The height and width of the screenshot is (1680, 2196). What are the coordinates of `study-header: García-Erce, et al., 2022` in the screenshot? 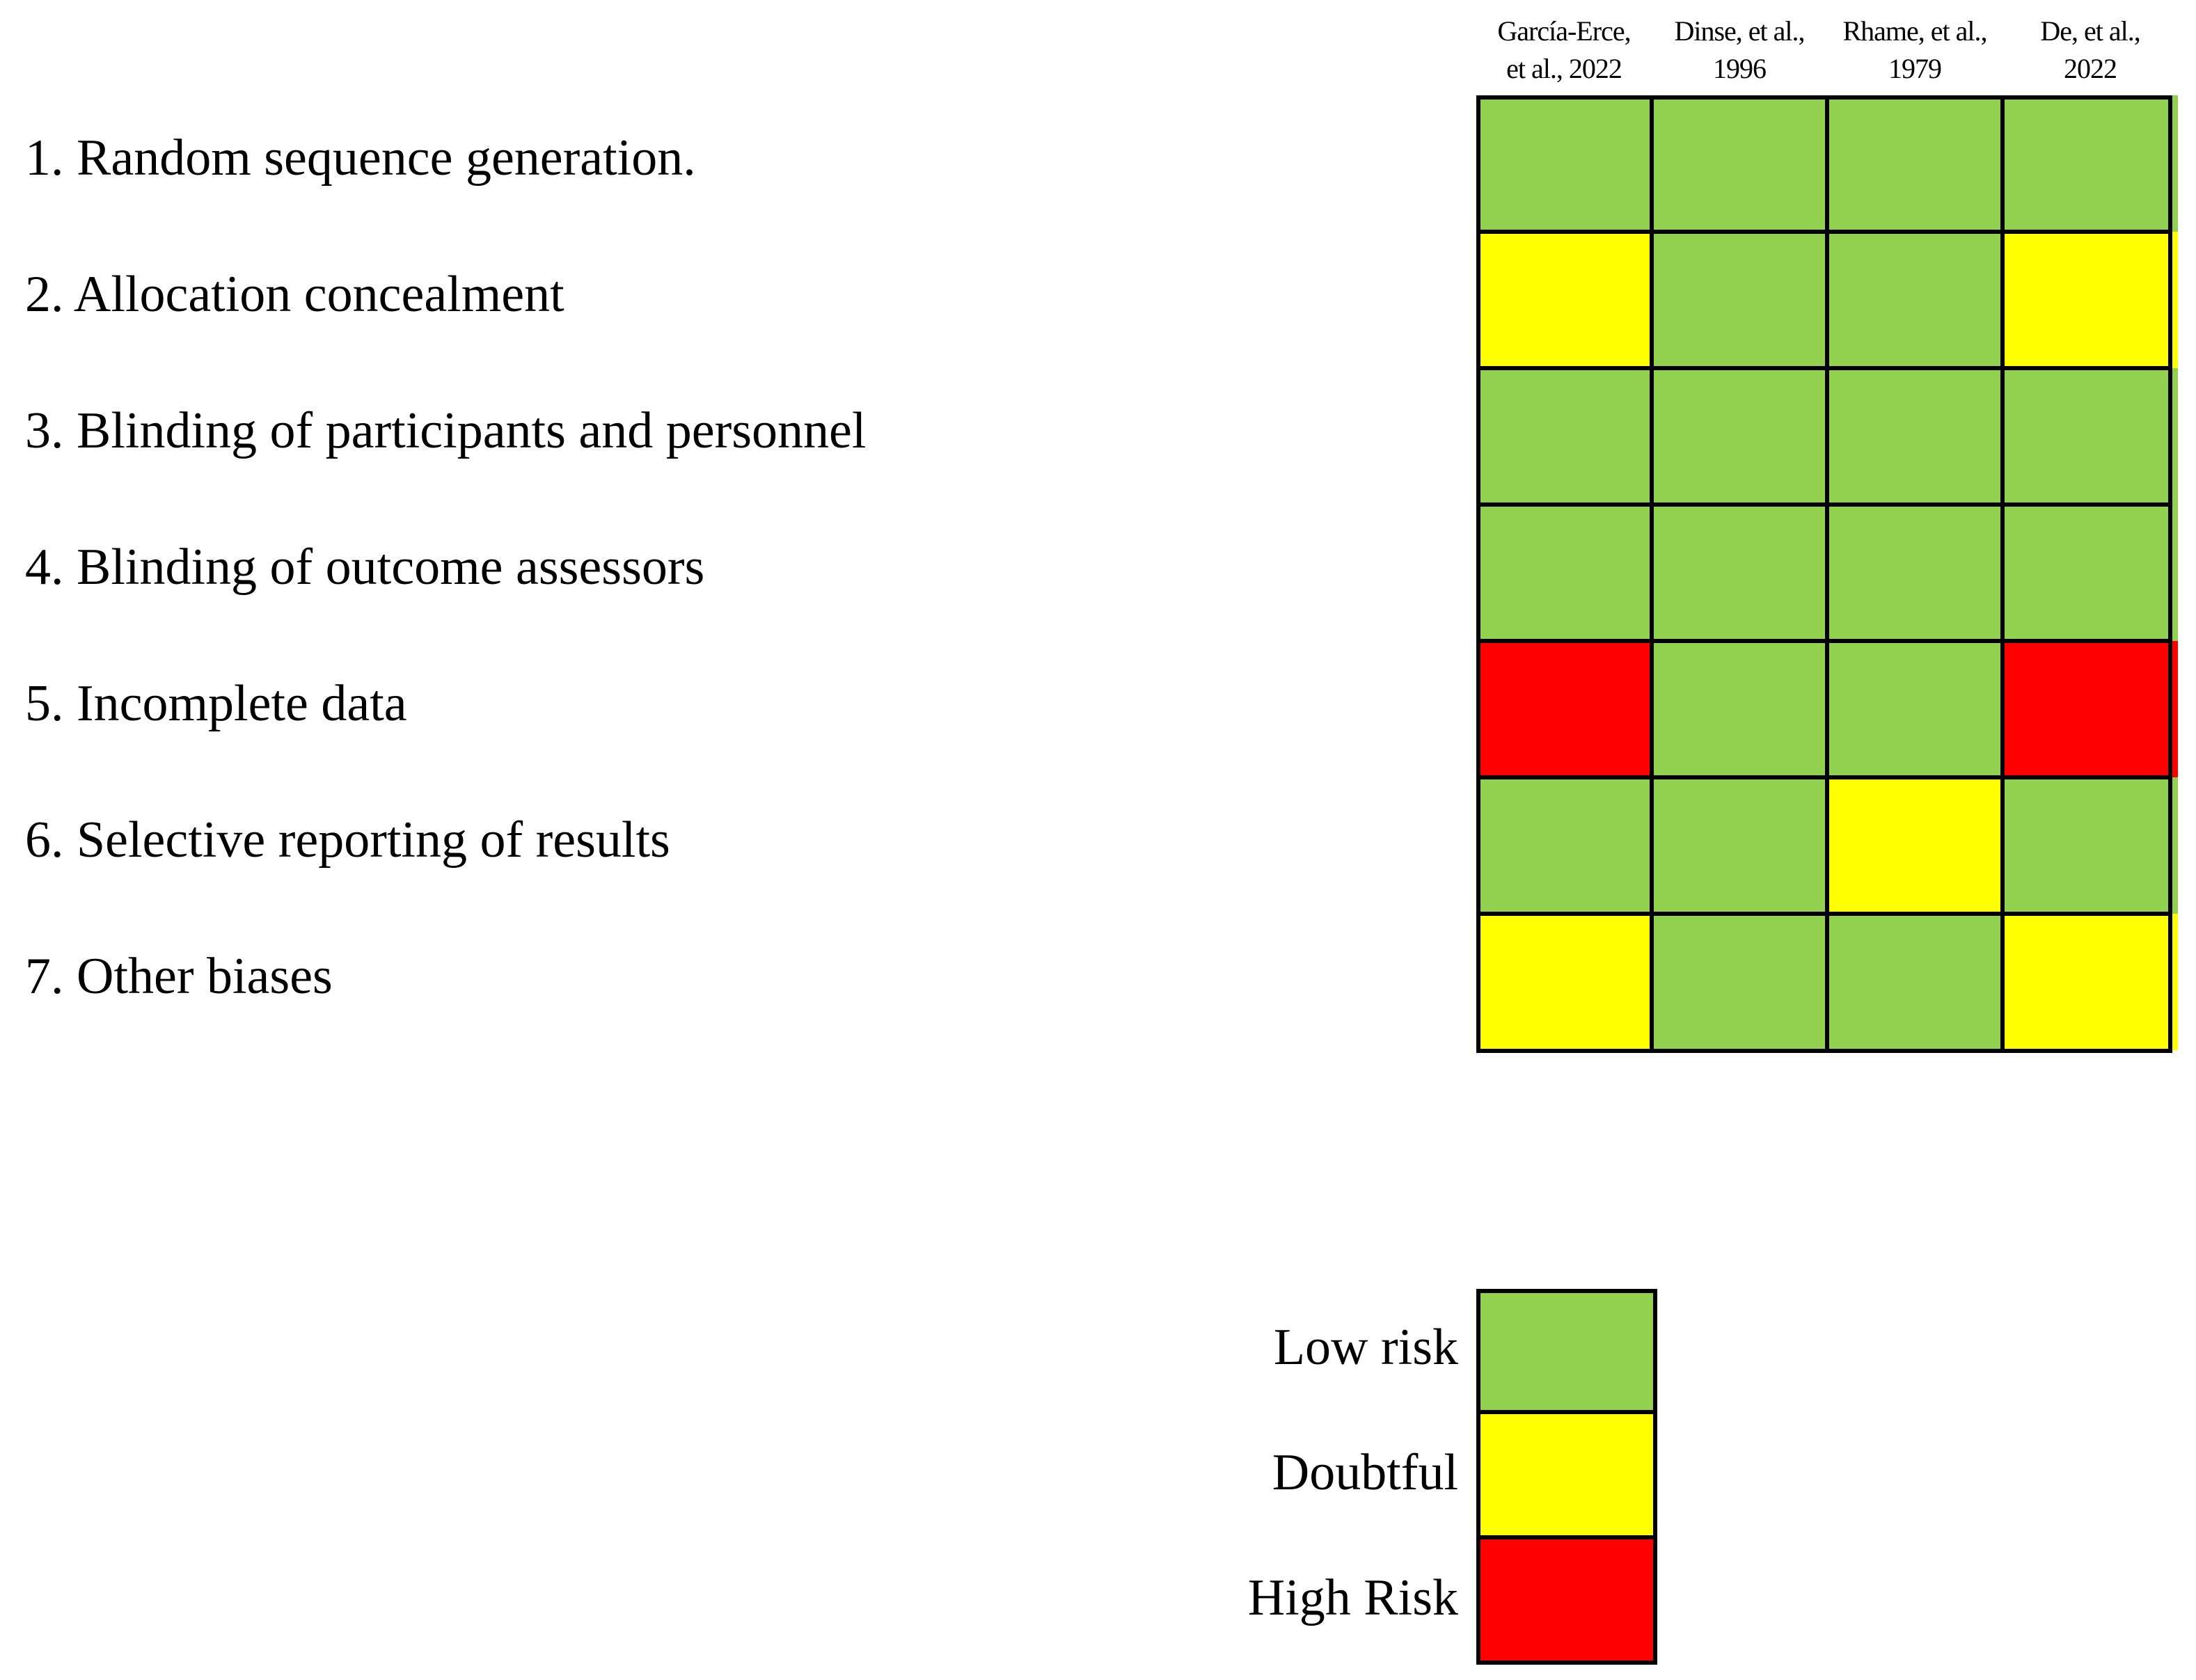 It's located at (1564, 50).